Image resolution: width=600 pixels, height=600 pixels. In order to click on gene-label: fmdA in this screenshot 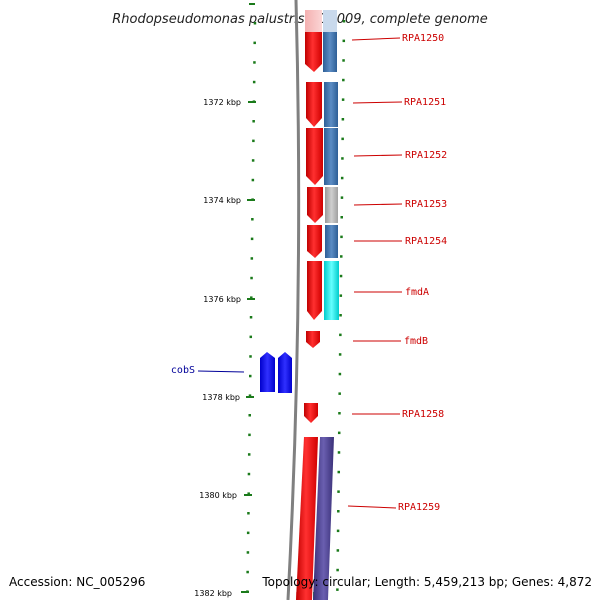, I will do `click(417, 292)`.